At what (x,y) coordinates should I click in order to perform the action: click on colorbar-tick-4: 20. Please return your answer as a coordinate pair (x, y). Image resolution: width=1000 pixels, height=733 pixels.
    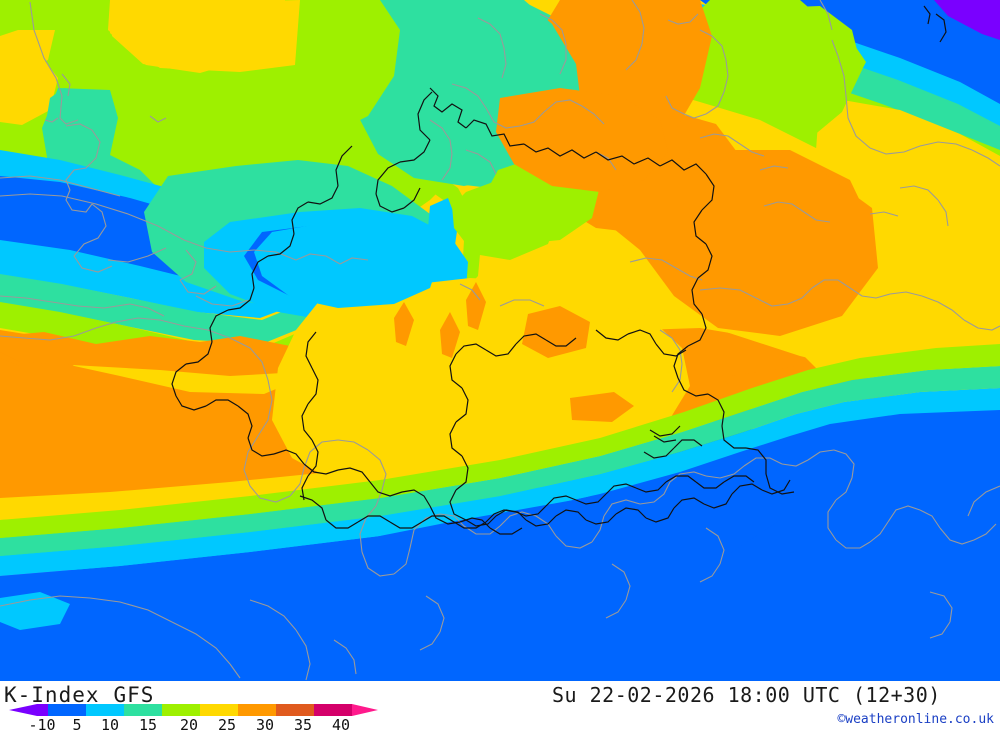
    Looking at the image, I should click on (189, 724).